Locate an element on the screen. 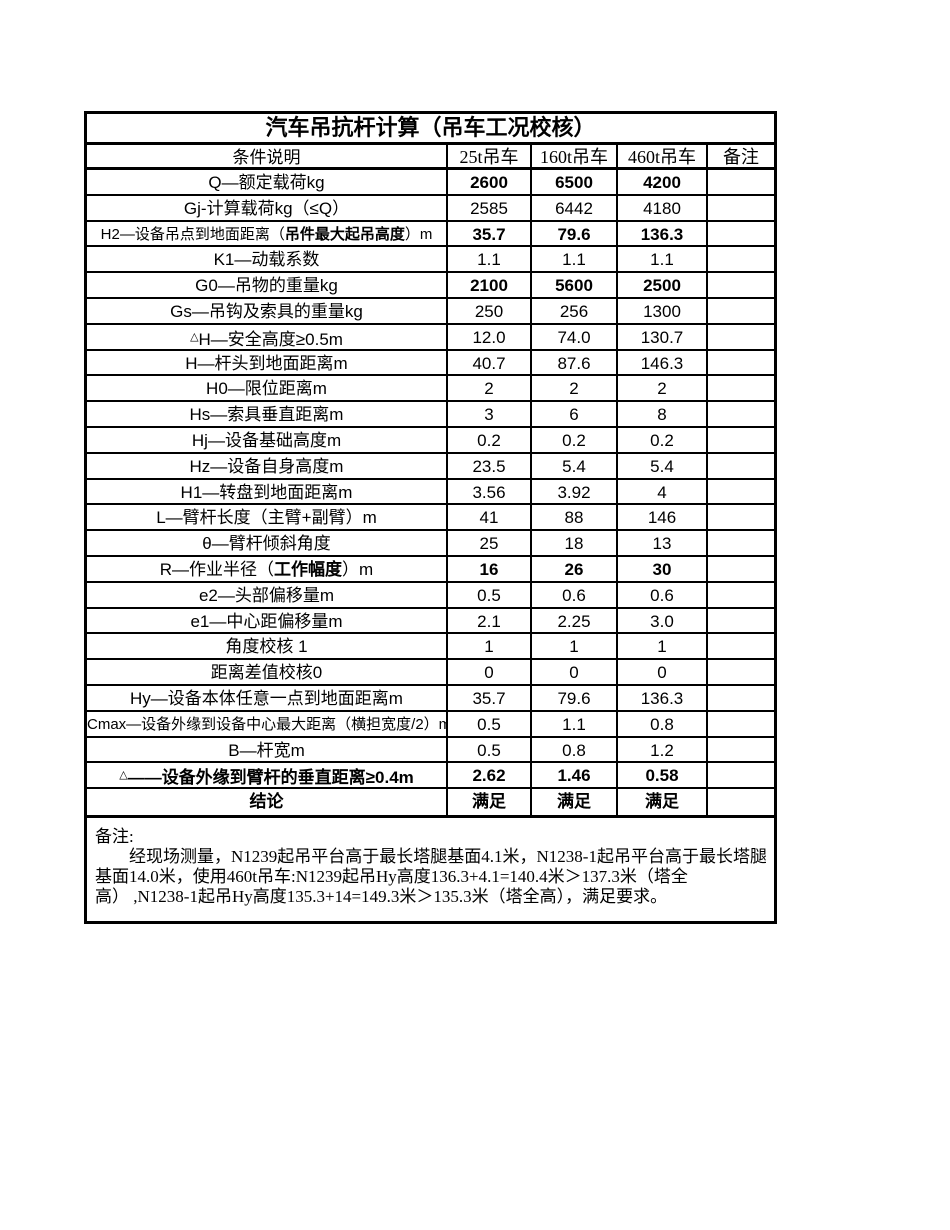  label-text: H—安全高度≥0.5m is located at coordinates (270, 339).